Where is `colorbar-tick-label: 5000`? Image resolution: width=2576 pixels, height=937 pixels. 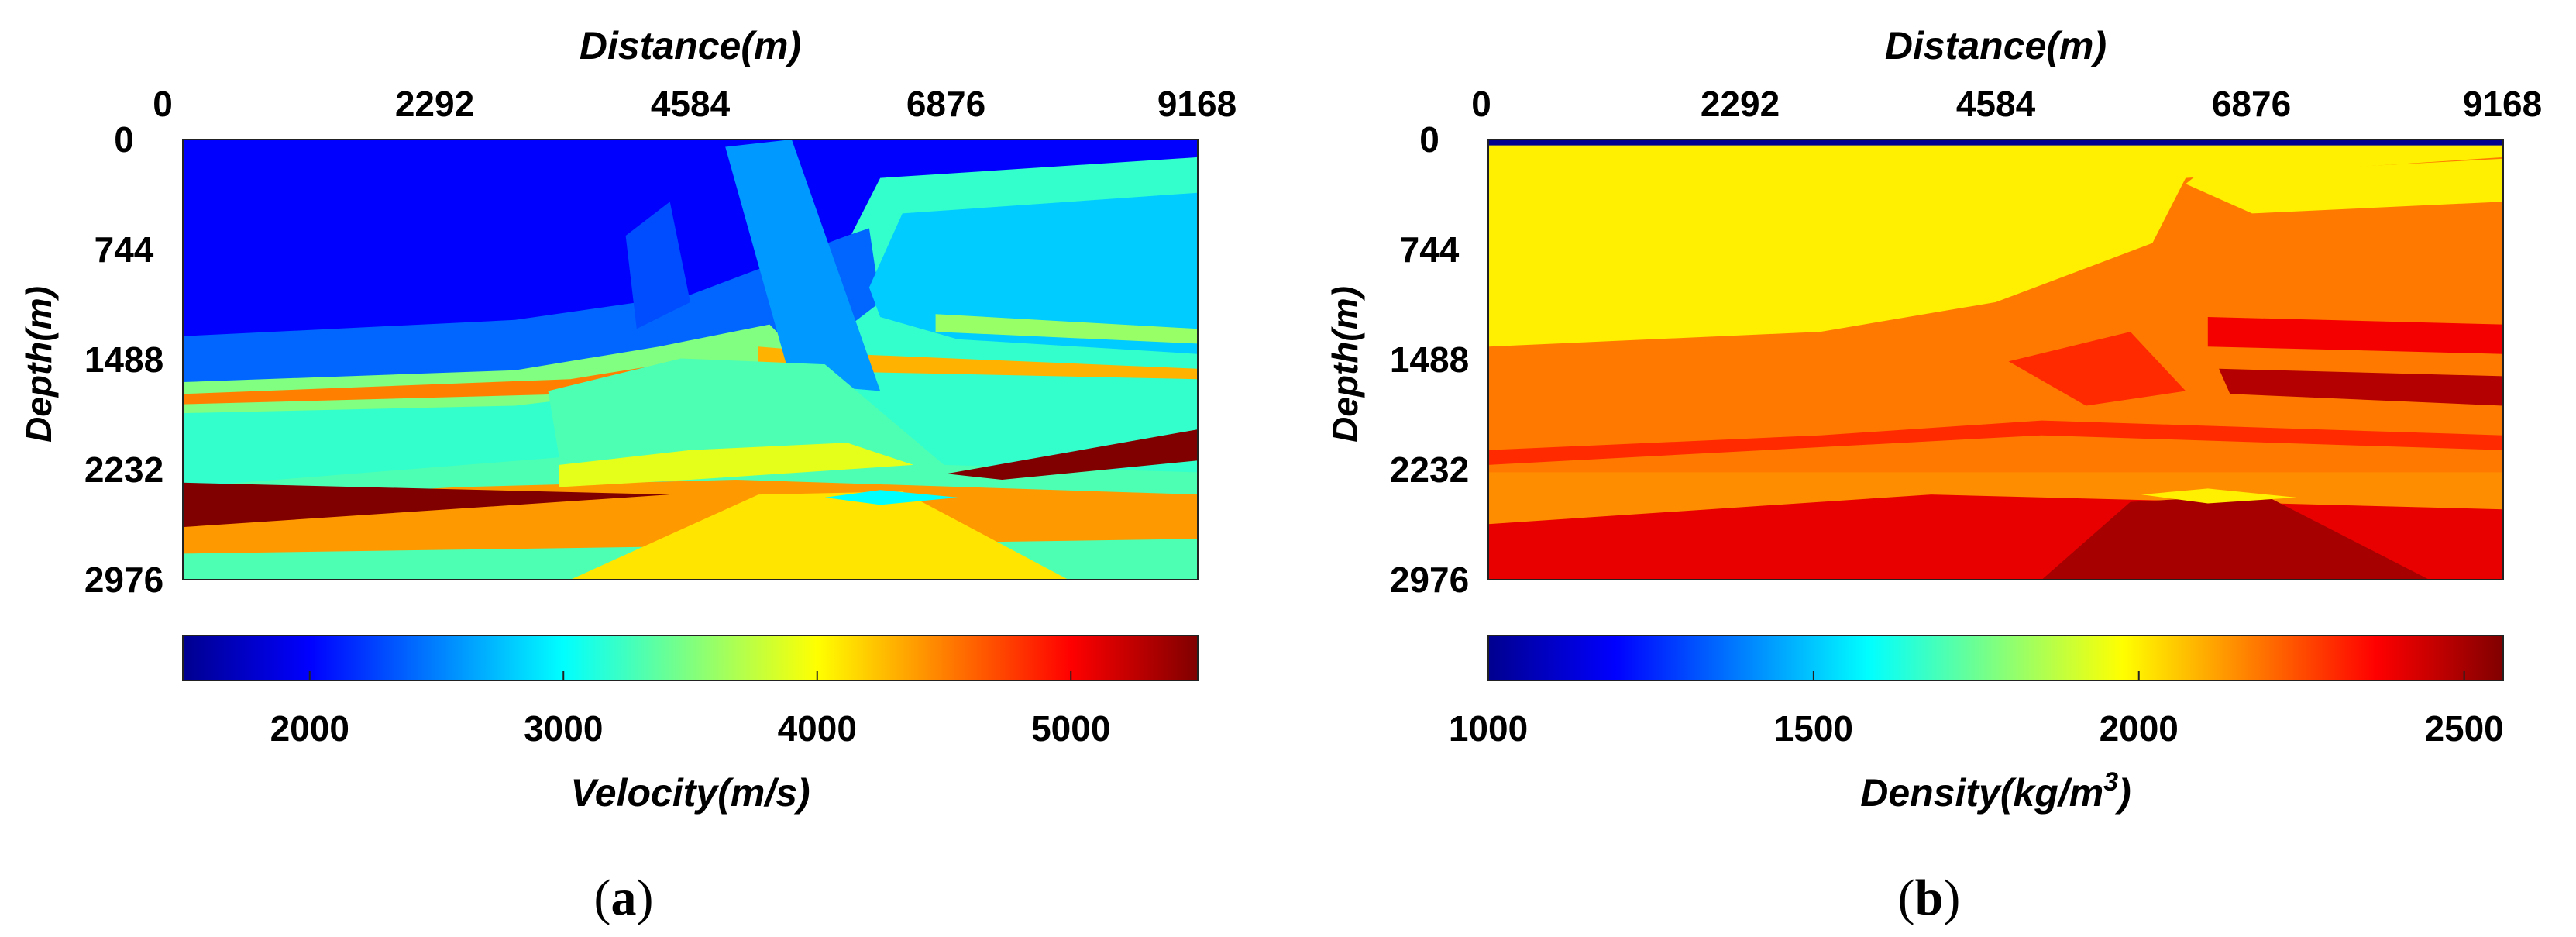 colorbar-tick-label: 5000 is located at coordinates (1070, 728).